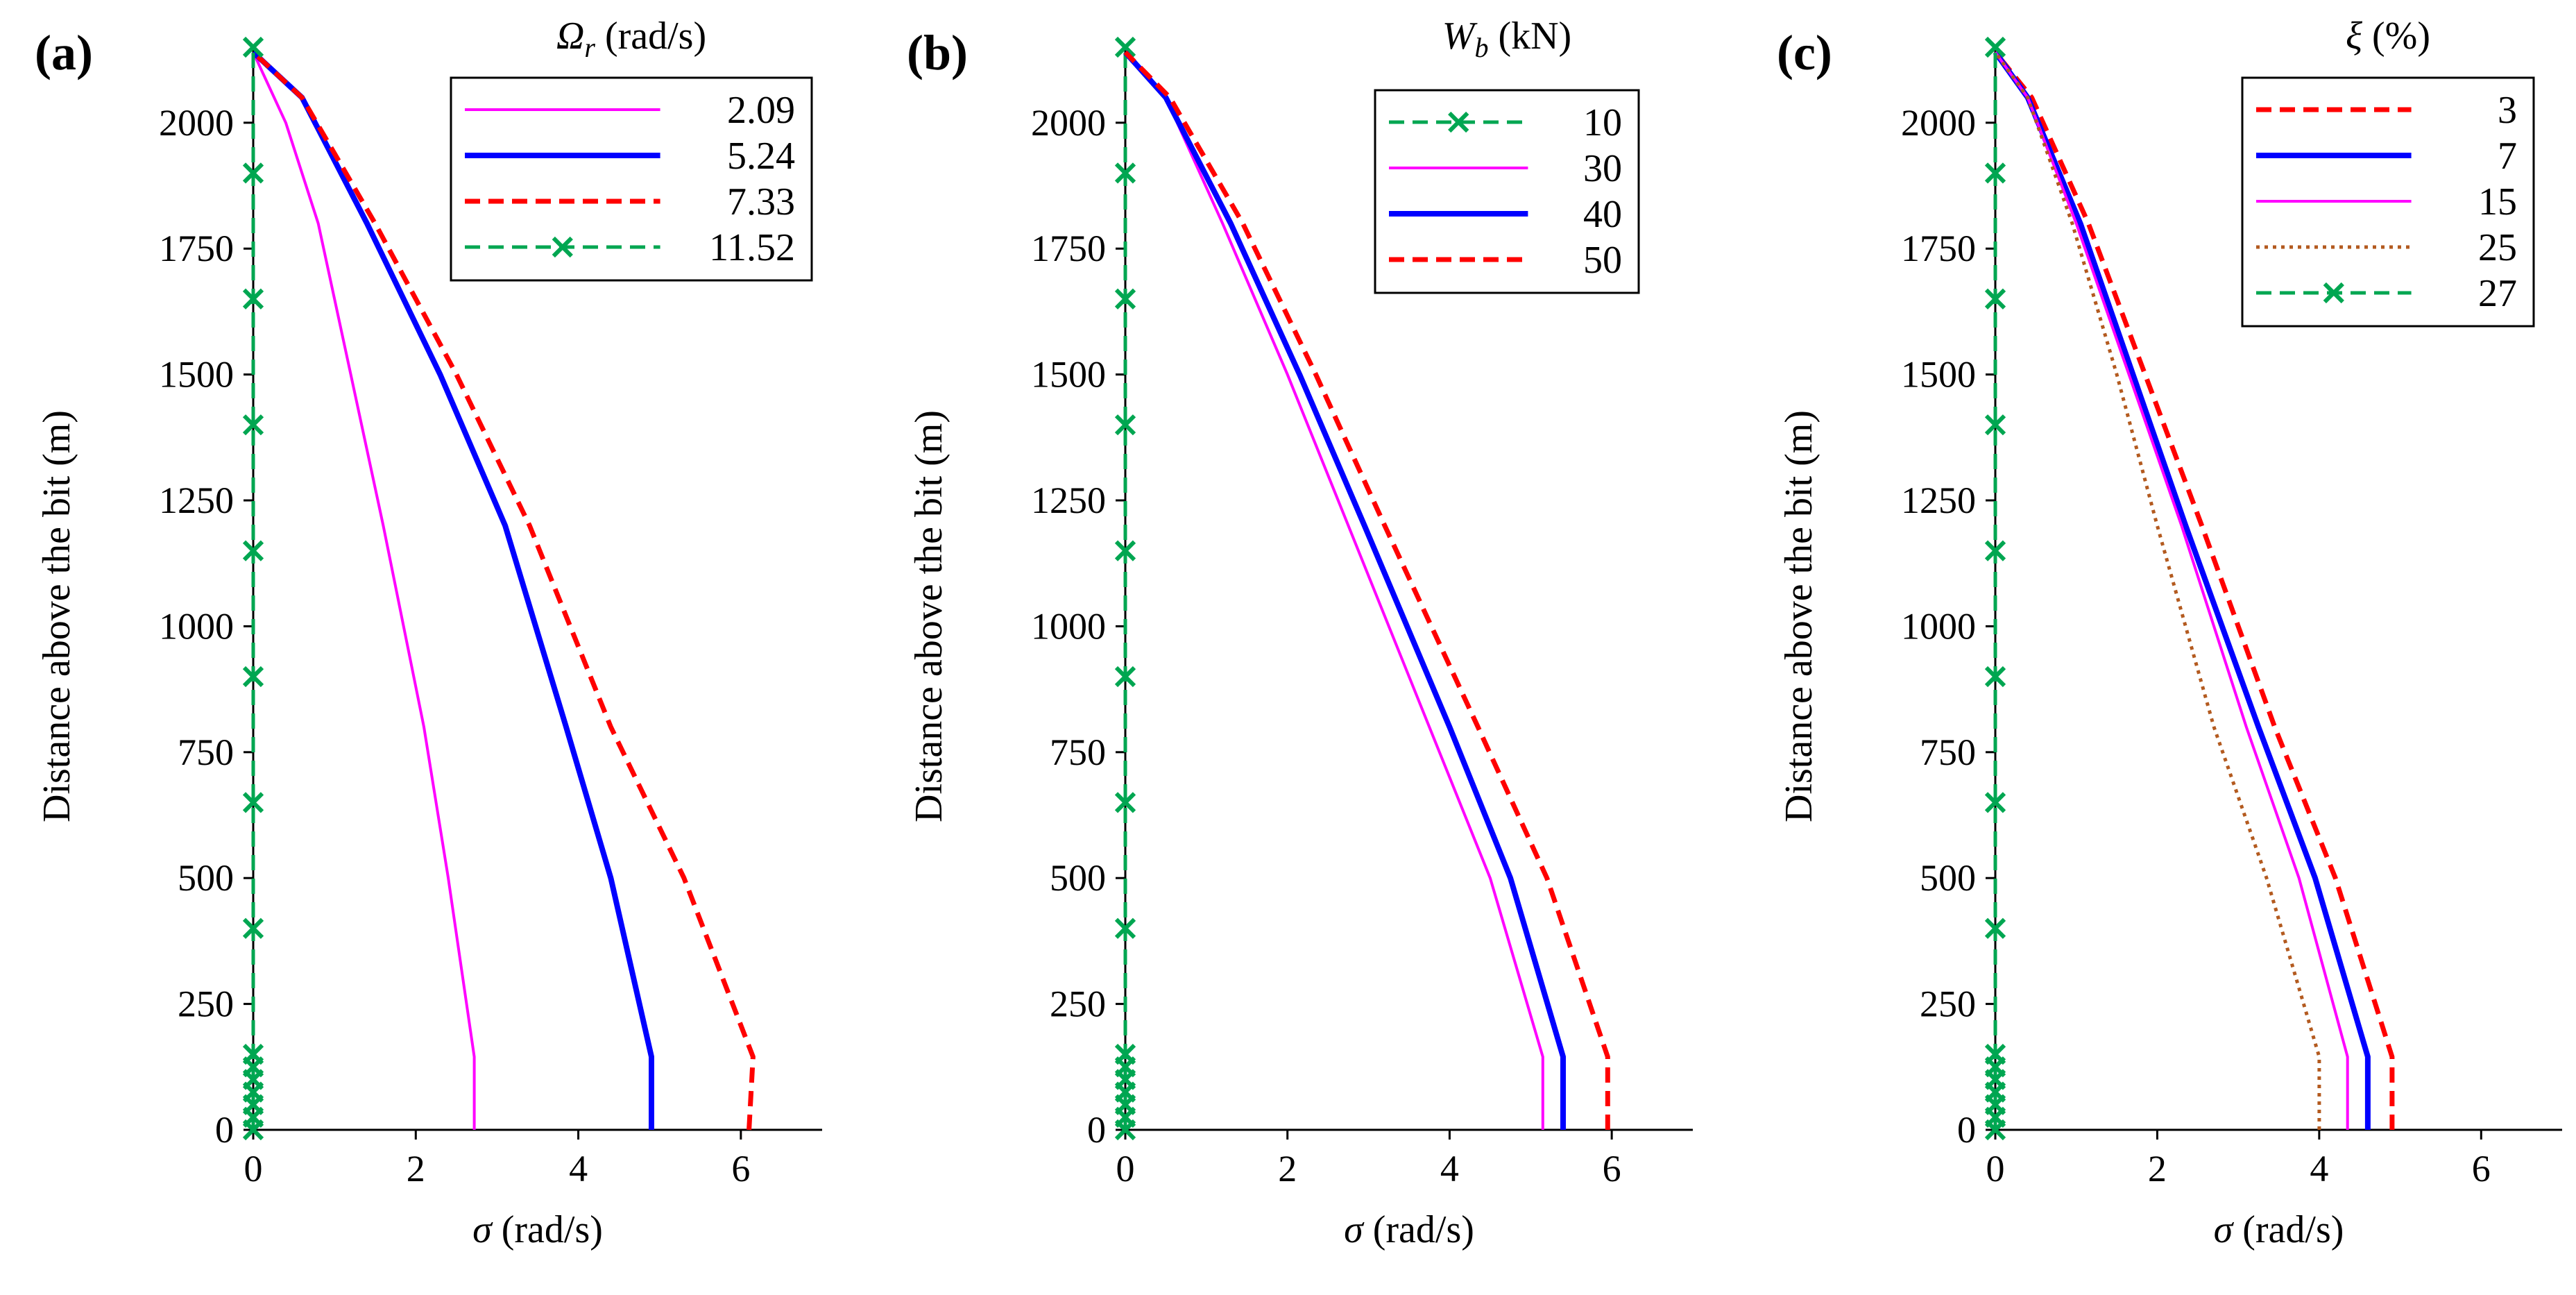 The width and height of the screenshot is (2576, 1295). Describe the element at coordinates (761, 110) in the screenshot. I see `legend-entry-label: 2.09` at that location.